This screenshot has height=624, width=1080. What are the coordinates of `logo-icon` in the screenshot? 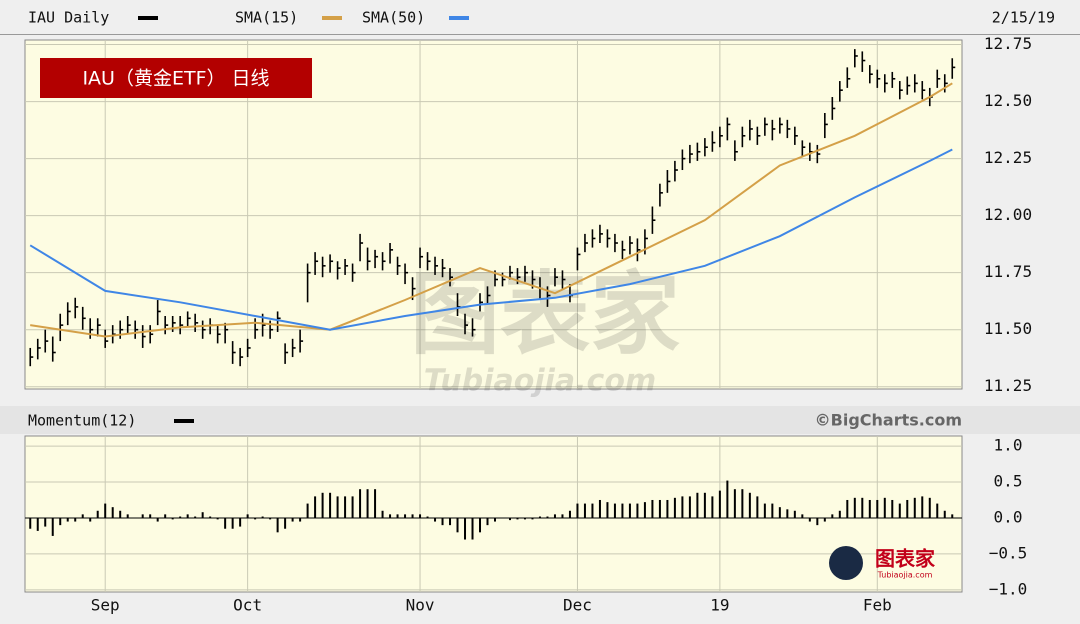 It's located at (846, 563).